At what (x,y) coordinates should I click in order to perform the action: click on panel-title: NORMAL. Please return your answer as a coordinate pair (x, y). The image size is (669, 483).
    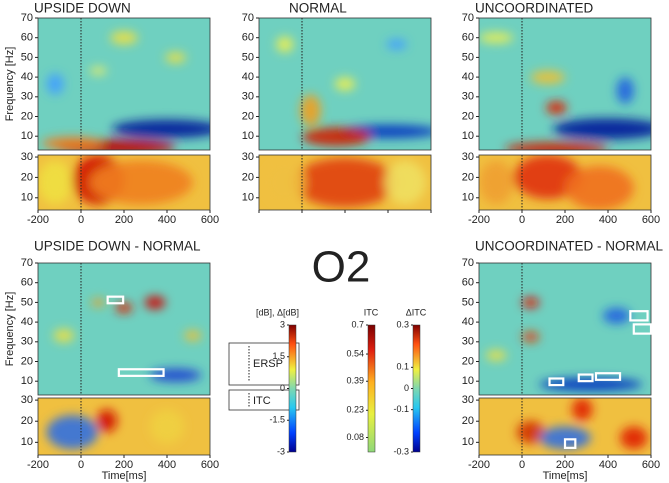
    Looking at the image, I should click on (318, 8).